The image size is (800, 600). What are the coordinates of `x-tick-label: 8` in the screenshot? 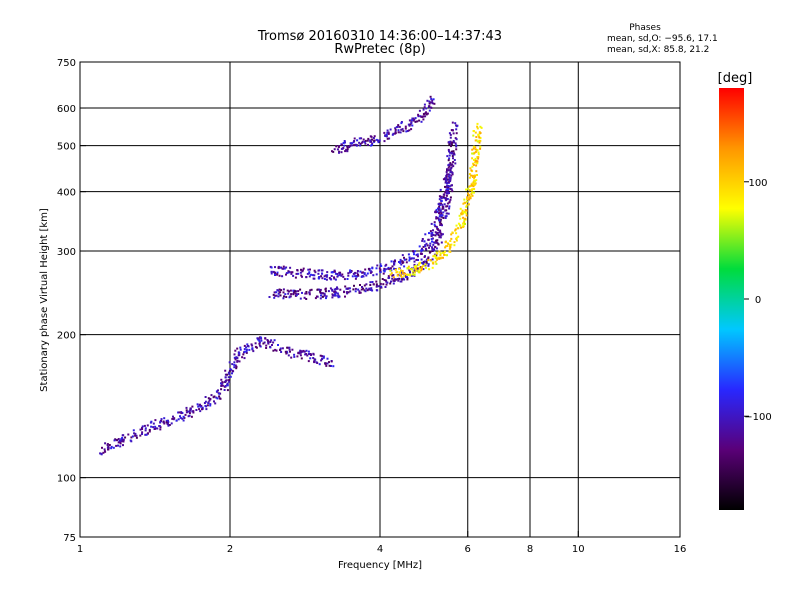 It's located at (530, 549).